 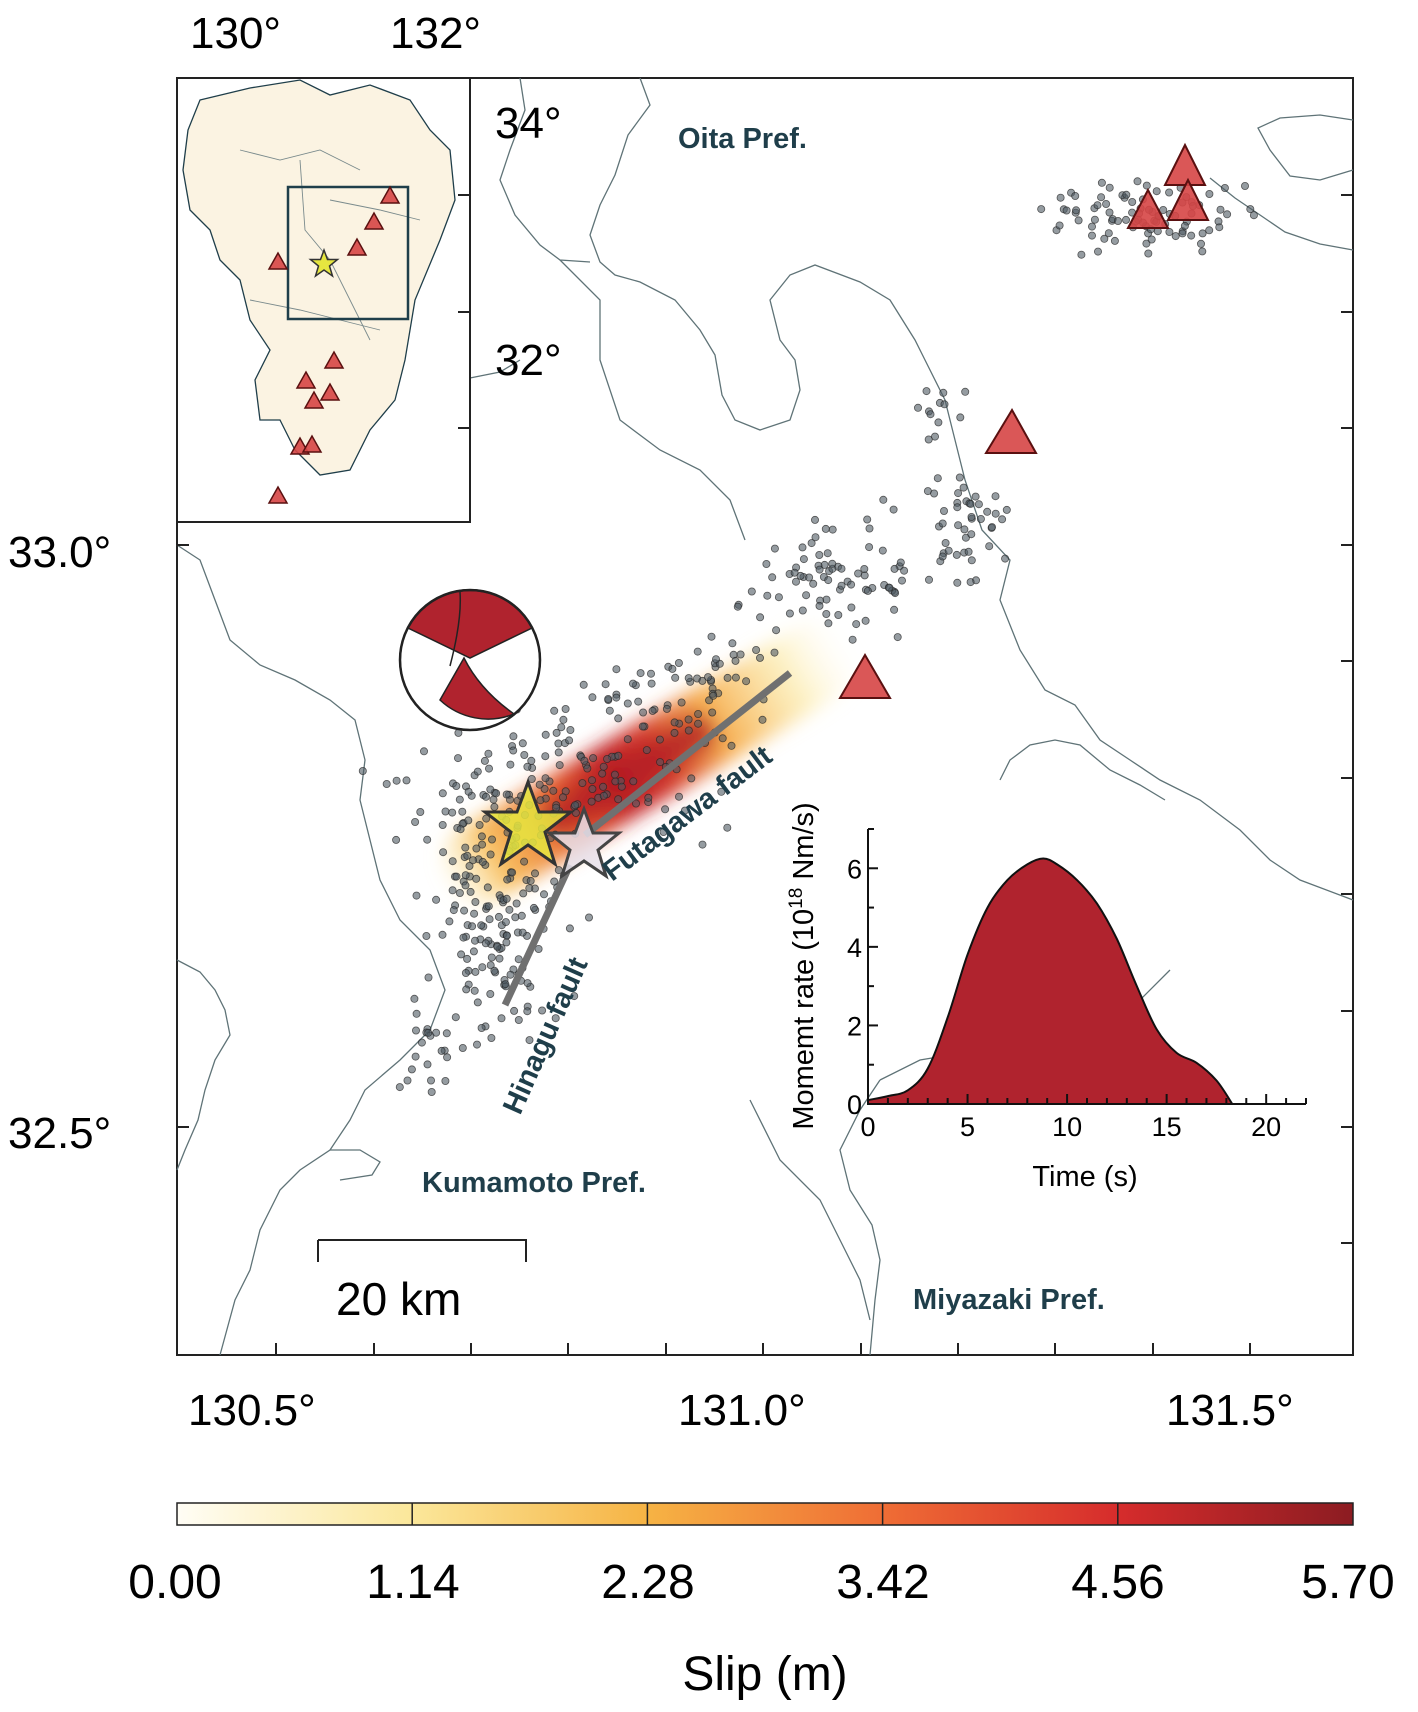 What do you see at coordinates (647, 1582) in the screenshot?
I see `colorbar-tick-label: 2.28` at bounding box center [647, 1582].